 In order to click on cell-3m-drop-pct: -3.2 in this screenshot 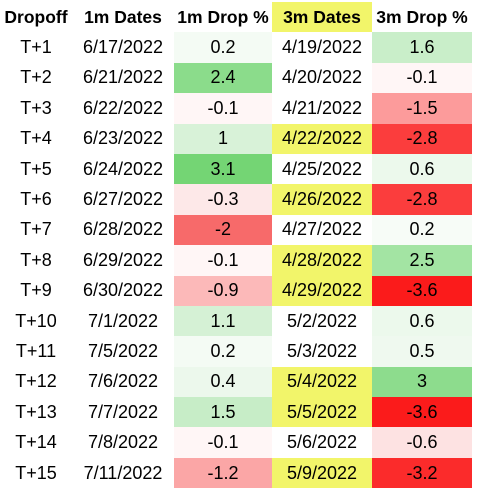, I will do `click(422, 472)`.